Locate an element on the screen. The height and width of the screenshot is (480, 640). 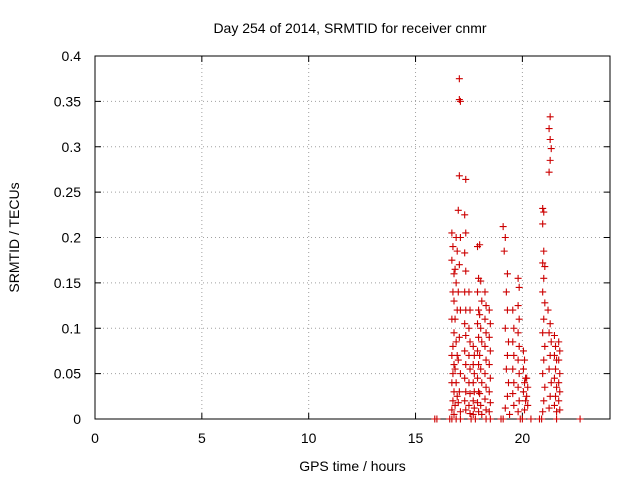
x-axis-label: GPS time / hours is located at coordinates (352, 466).